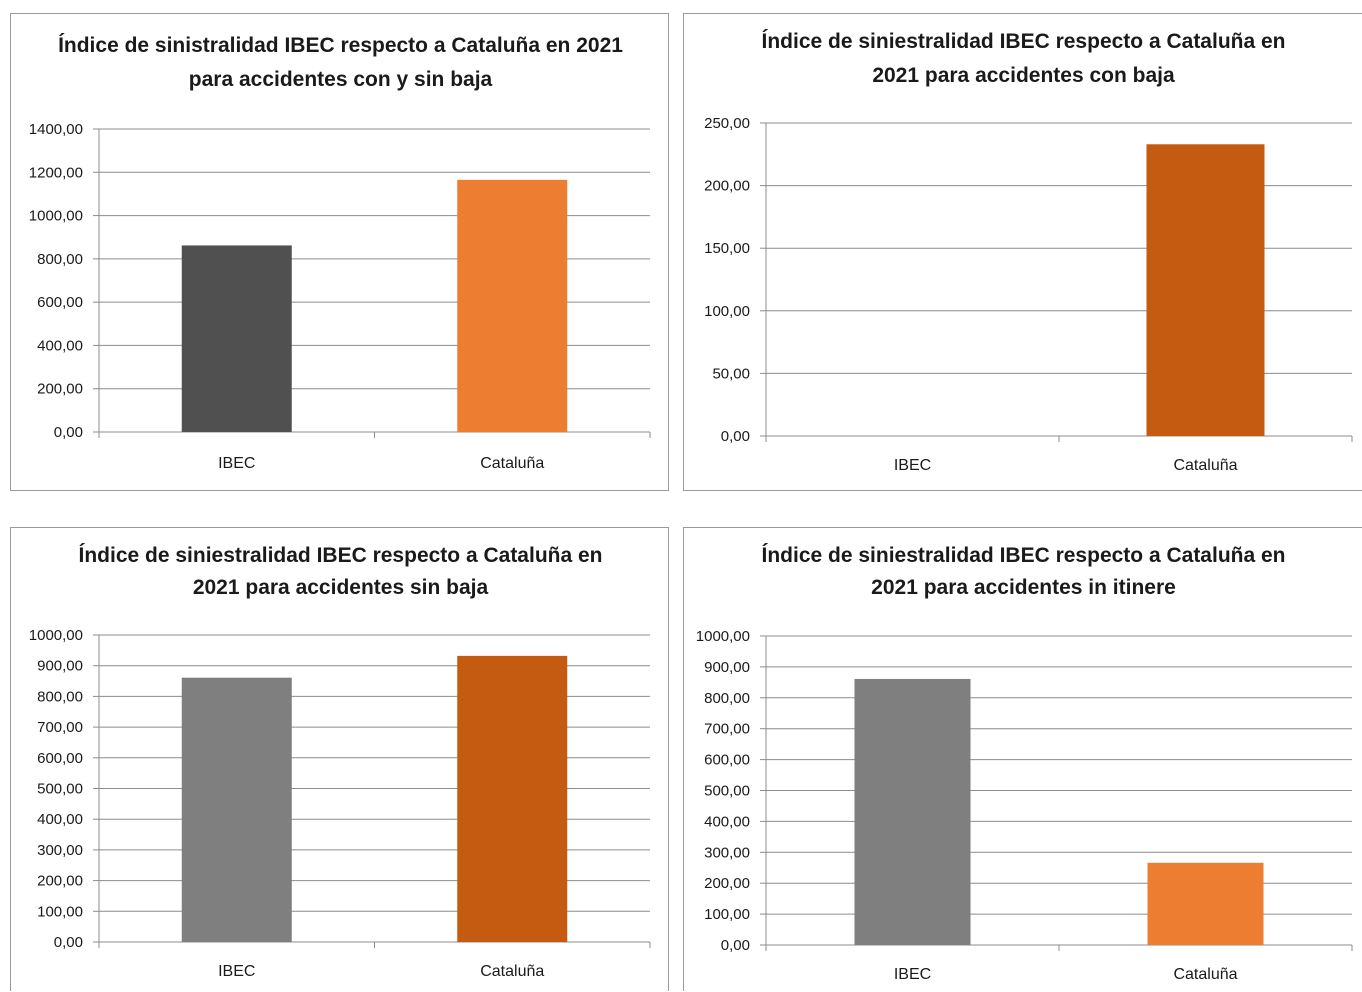 This screenshot has height=992, width=1362. I want to click on y-tick-label: 1200,00, so click(56, 172).